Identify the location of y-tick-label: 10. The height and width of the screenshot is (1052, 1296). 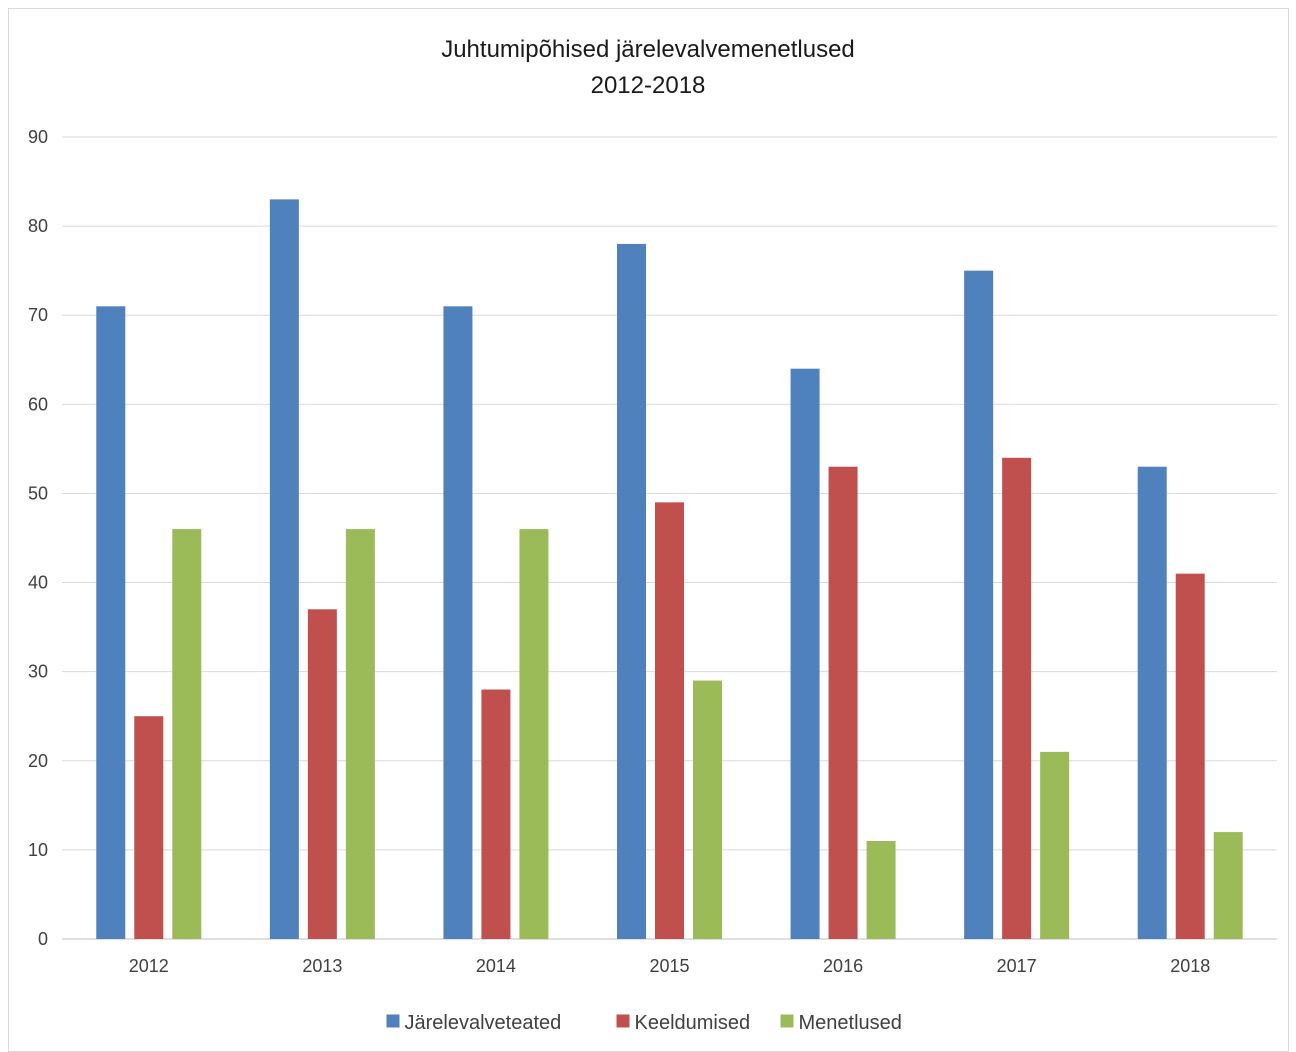
(38, 850).